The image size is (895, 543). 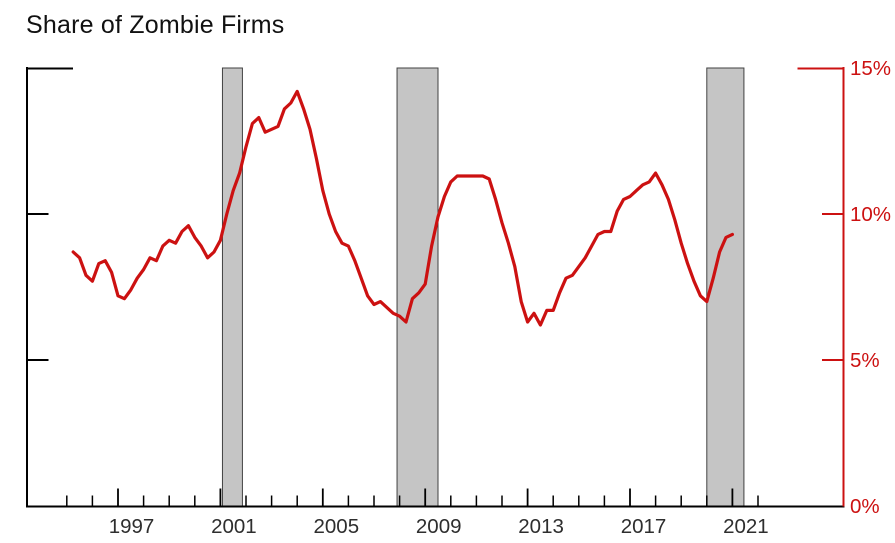 What do you see at coordinates (644, 526) in the screenshot?
I see `x-tick-label: 2017` at bounding box center [644, 526].